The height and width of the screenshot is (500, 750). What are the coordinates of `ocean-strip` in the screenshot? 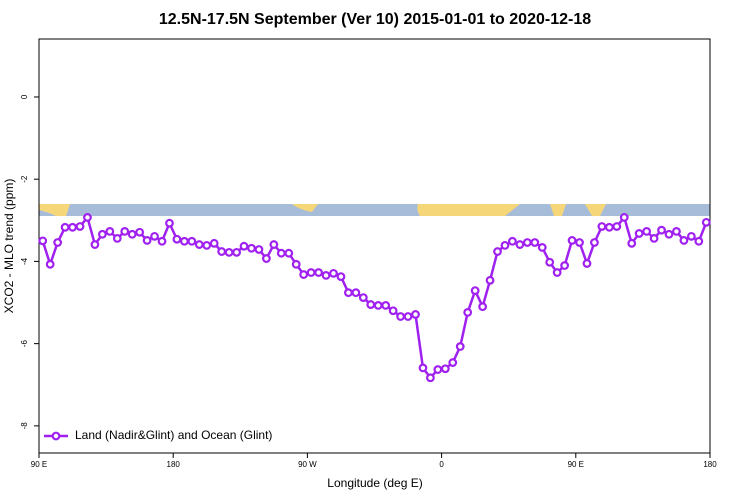 It's located at (374, 210).